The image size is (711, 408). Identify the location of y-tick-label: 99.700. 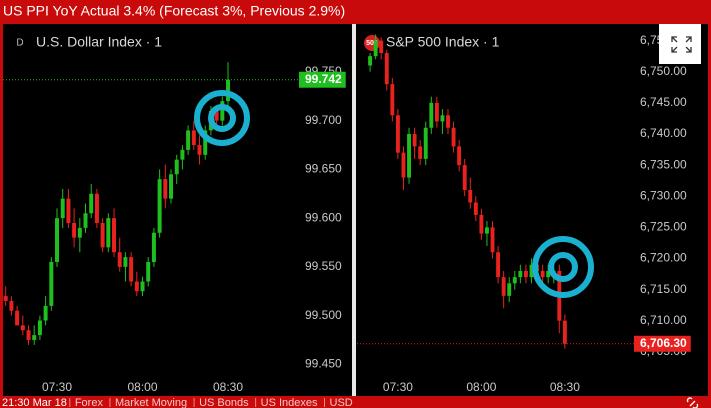
(323, 120).